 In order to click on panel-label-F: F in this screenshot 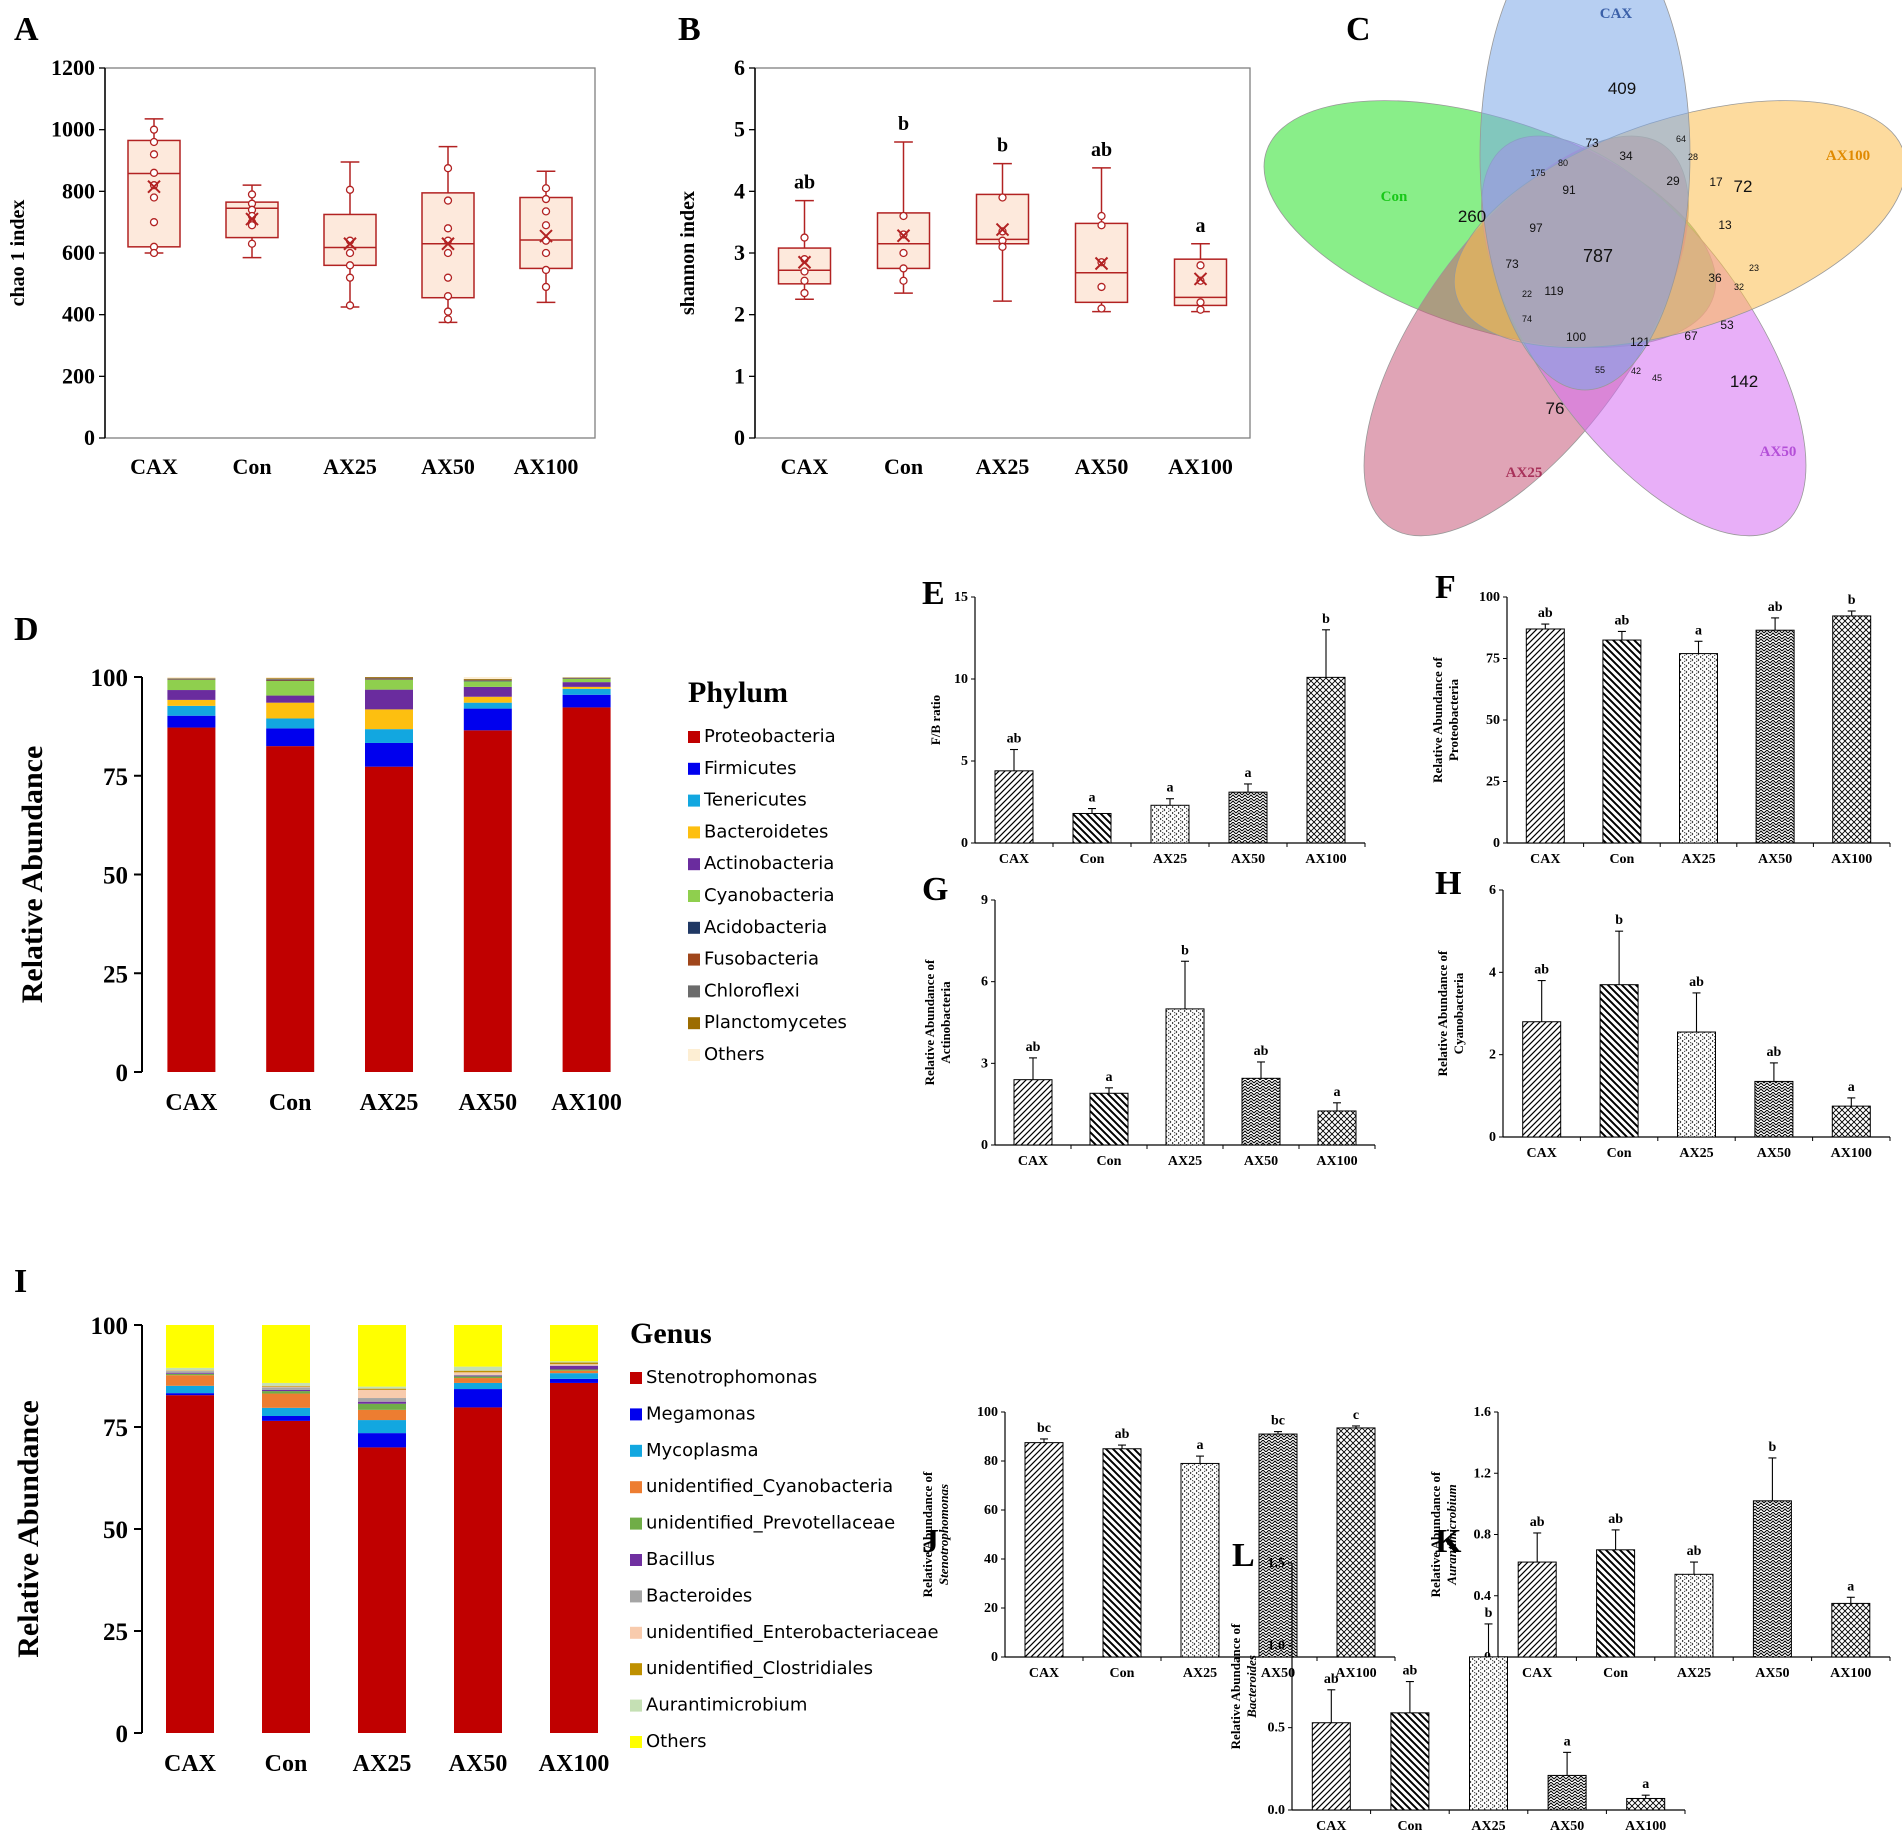, I will do `click(1445, 587)`.